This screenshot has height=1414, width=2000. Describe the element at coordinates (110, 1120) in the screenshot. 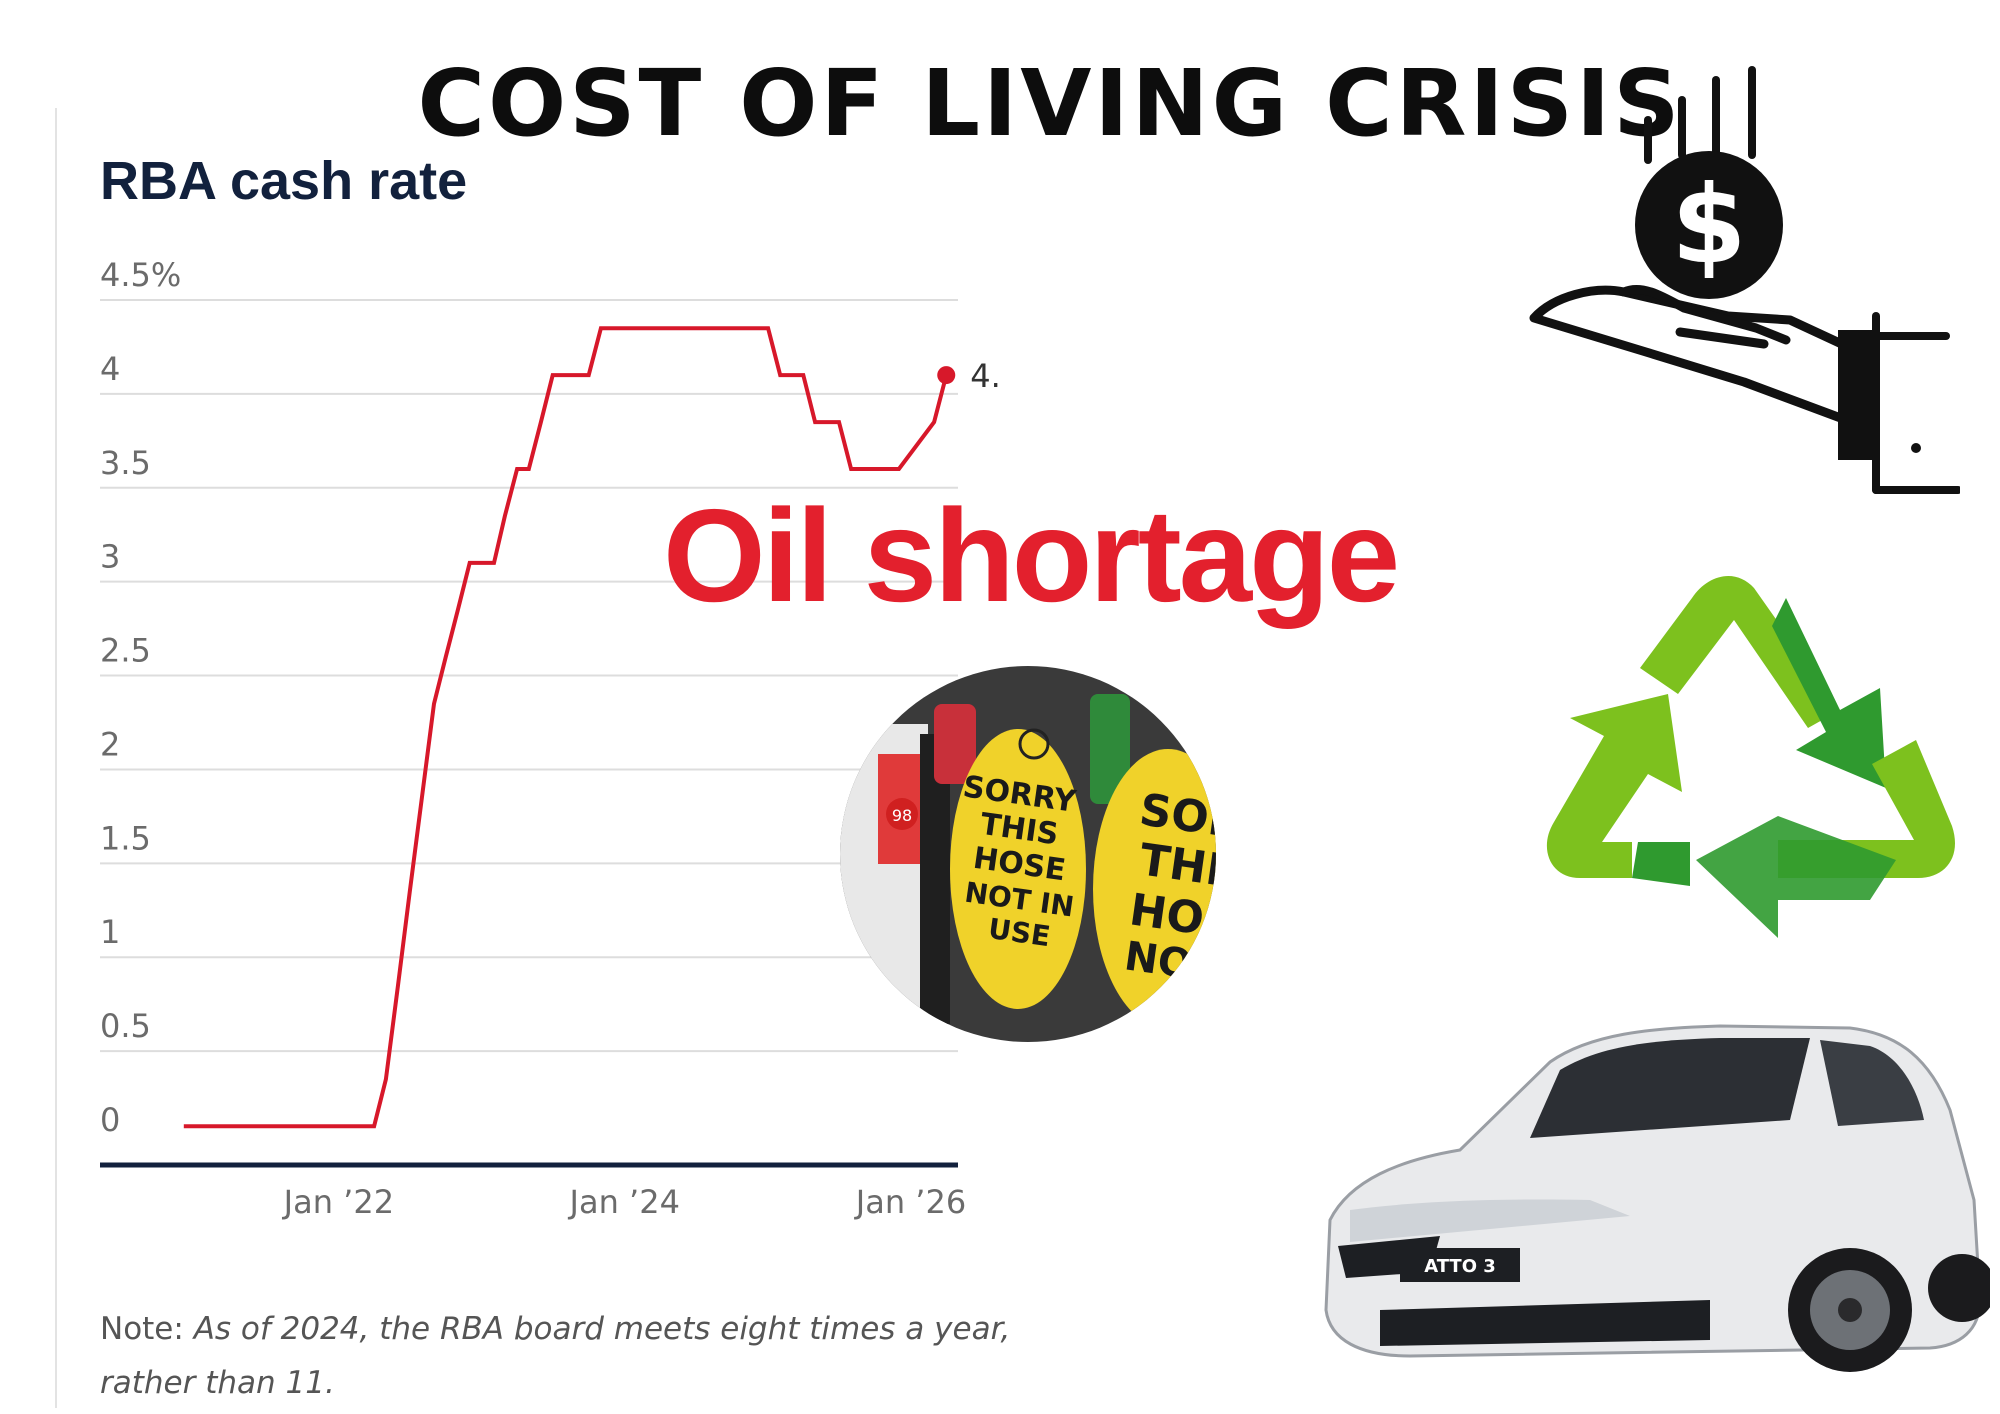

I see `y-tick-label: 0` at that location.